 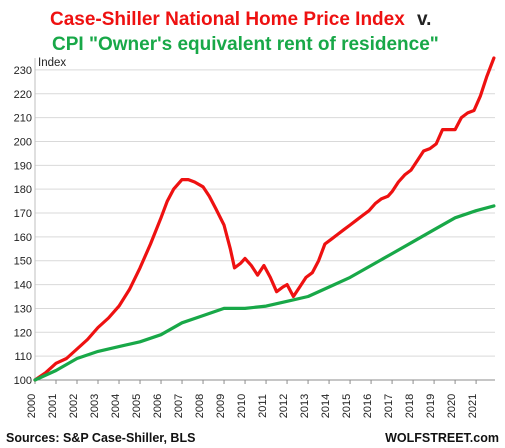 What do you see at coordinates (284, 406) in the screenshot?
I see `x-tick-label: 2012` at bounding box center [284, 406].